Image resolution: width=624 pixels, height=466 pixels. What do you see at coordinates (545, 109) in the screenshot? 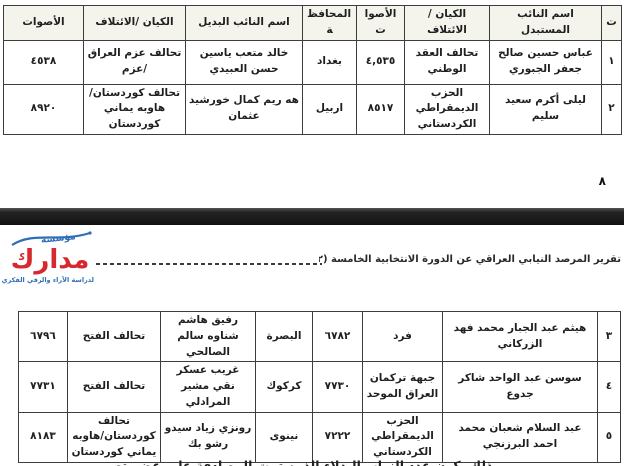
I see `cell-replaced-name: ليلى أكرم سعيد سليم` at bounding box center [545, 109].